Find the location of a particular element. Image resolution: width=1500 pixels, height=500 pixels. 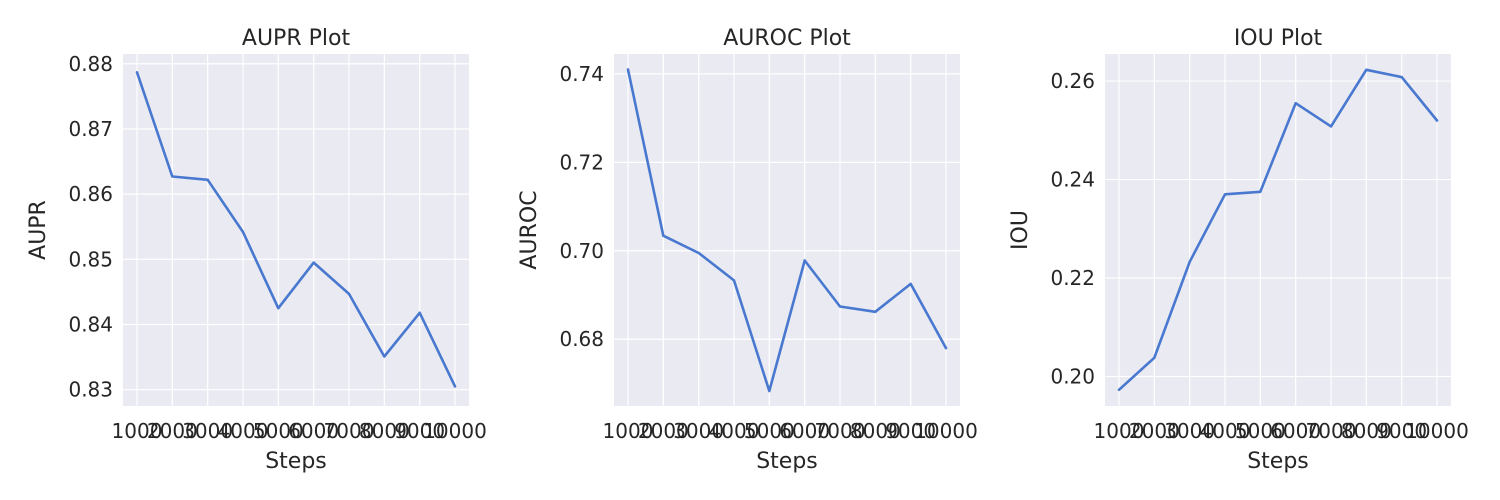

chart-title: AUPR Plot is located at coordinates (296, 38).